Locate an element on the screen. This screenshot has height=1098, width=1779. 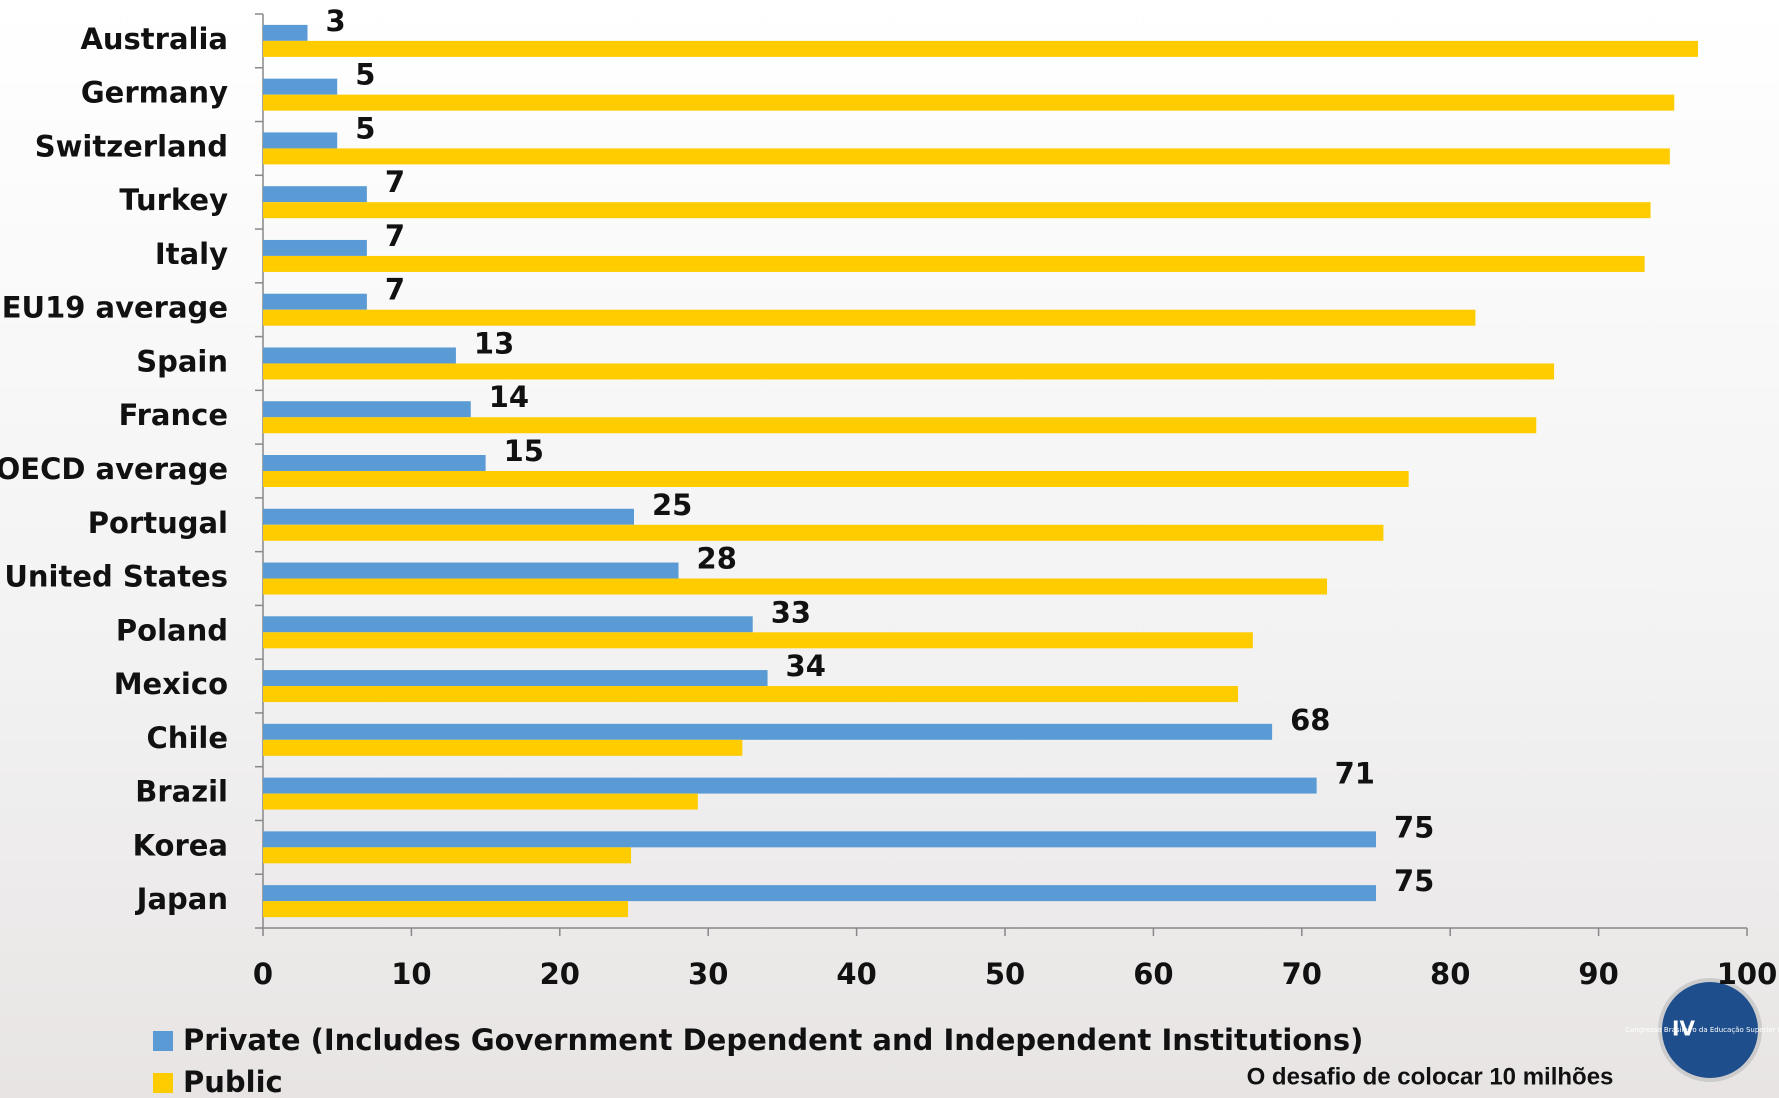
x-tick-label: 70 is located at coordinates (1302, 974).